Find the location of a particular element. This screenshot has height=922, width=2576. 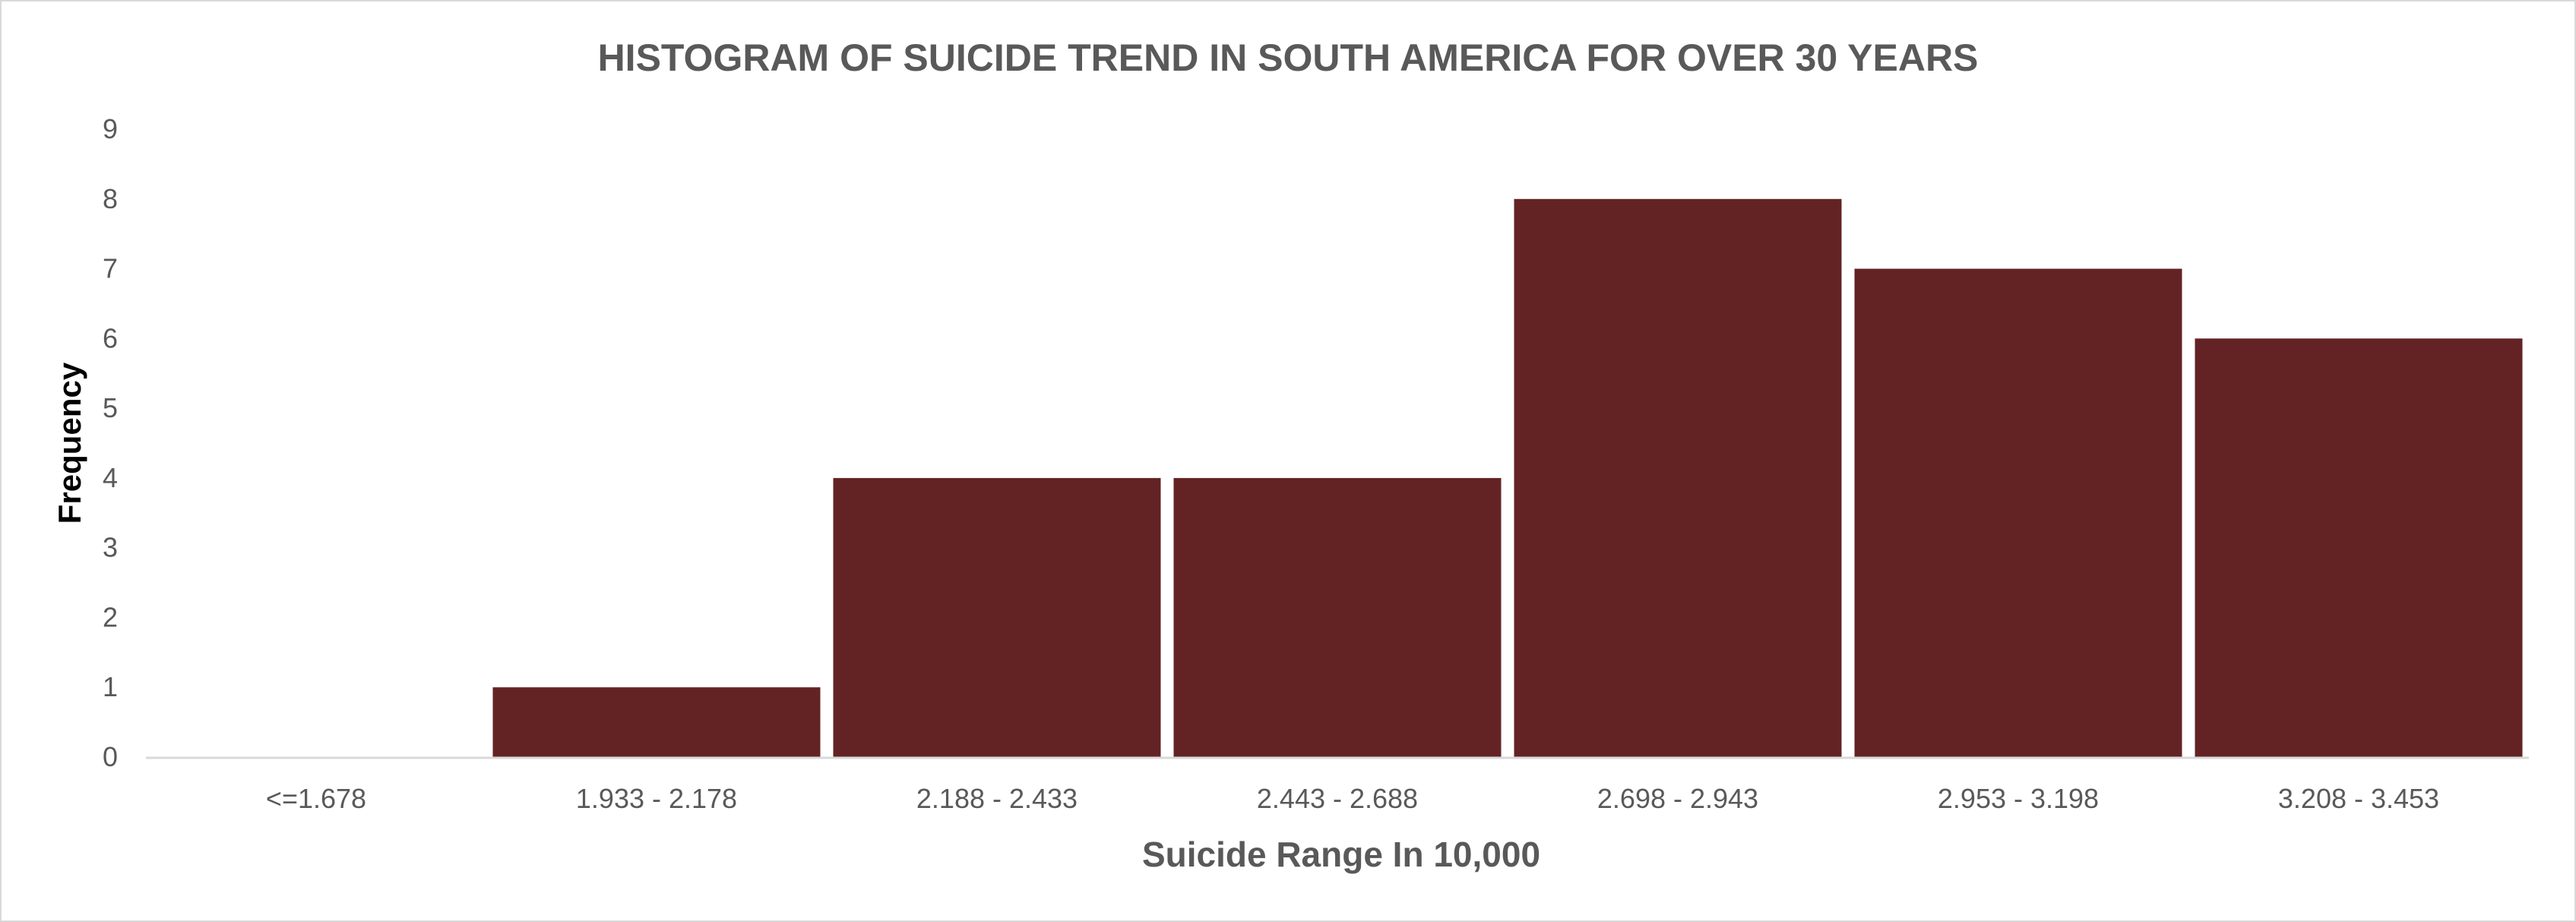

y-tick-label: 6 is located at coordinates (111, 337).